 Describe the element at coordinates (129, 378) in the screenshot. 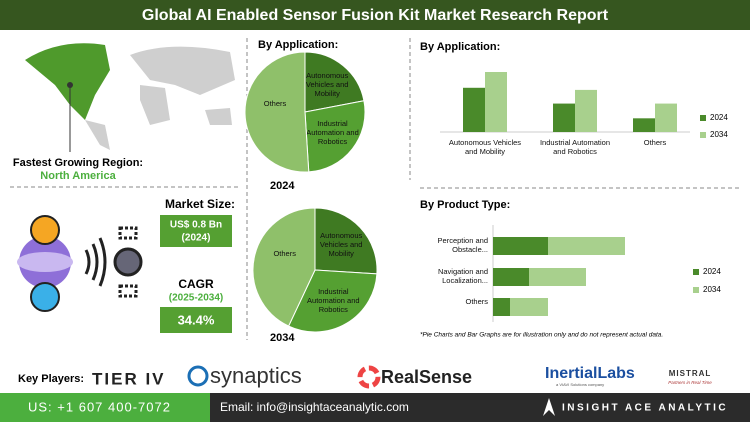

I see `player-logo: TIER IV` at that location.